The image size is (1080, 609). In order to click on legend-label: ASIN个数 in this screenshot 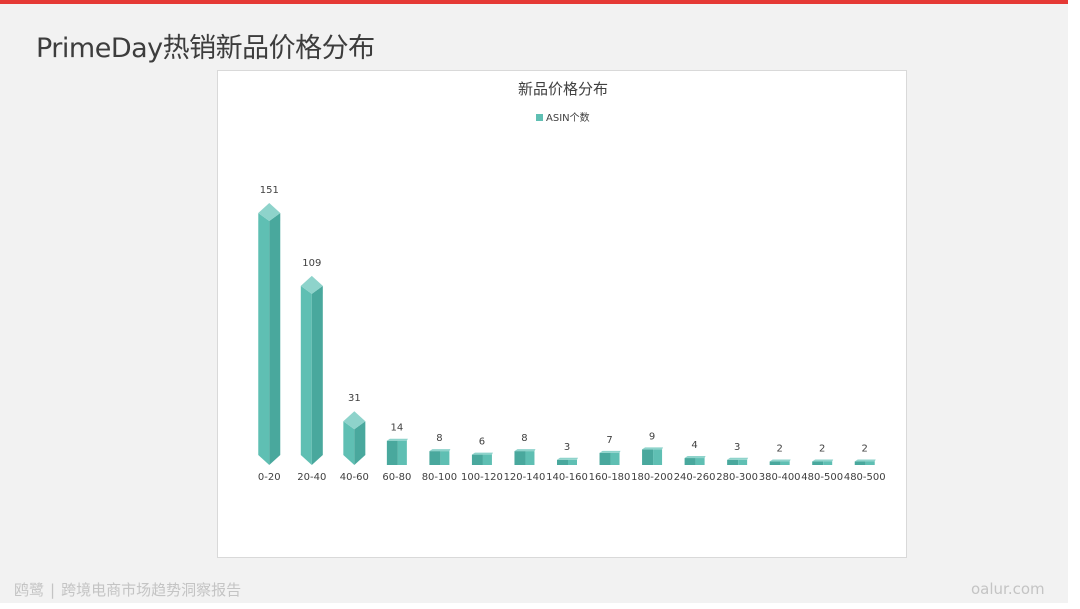, I will do `click(568, 117)`.